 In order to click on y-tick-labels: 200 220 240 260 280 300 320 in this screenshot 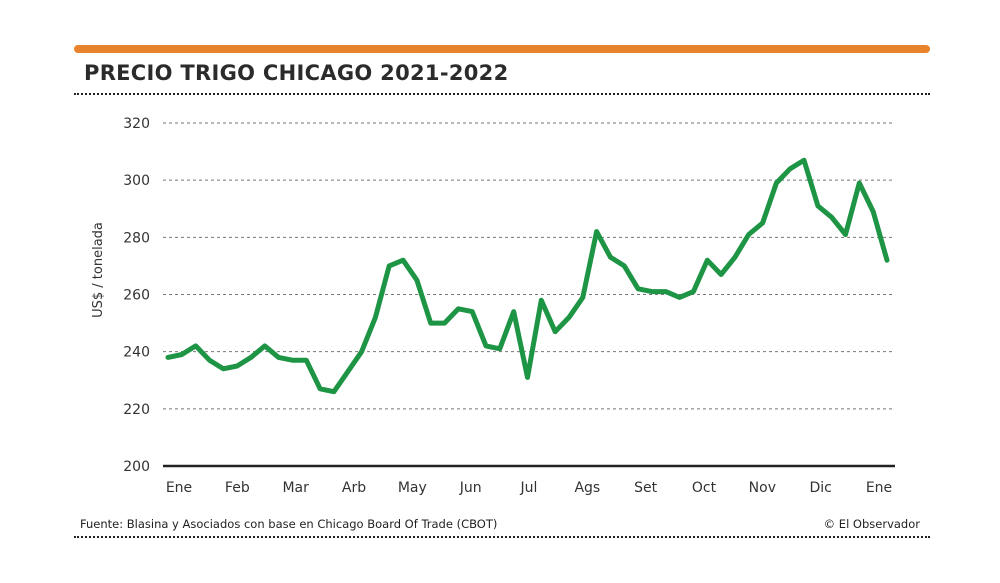, I will do `click(136, 295)`.